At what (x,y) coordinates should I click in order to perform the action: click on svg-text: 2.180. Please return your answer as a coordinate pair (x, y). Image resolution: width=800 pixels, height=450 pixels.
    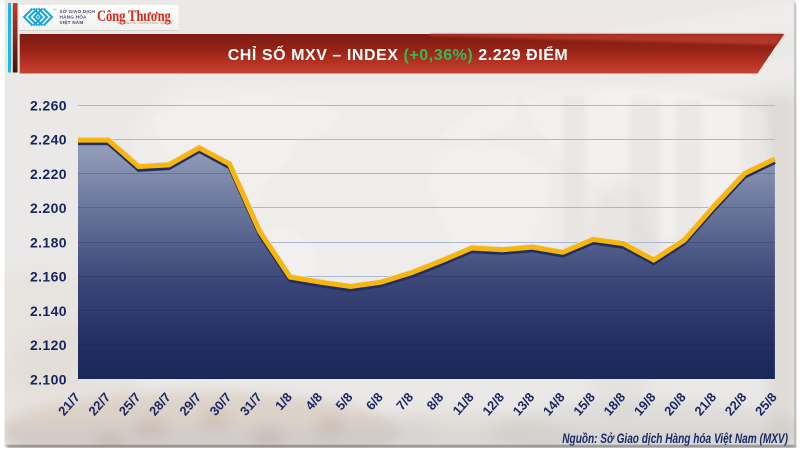
    Looking at the image, I should click on (48, 242).